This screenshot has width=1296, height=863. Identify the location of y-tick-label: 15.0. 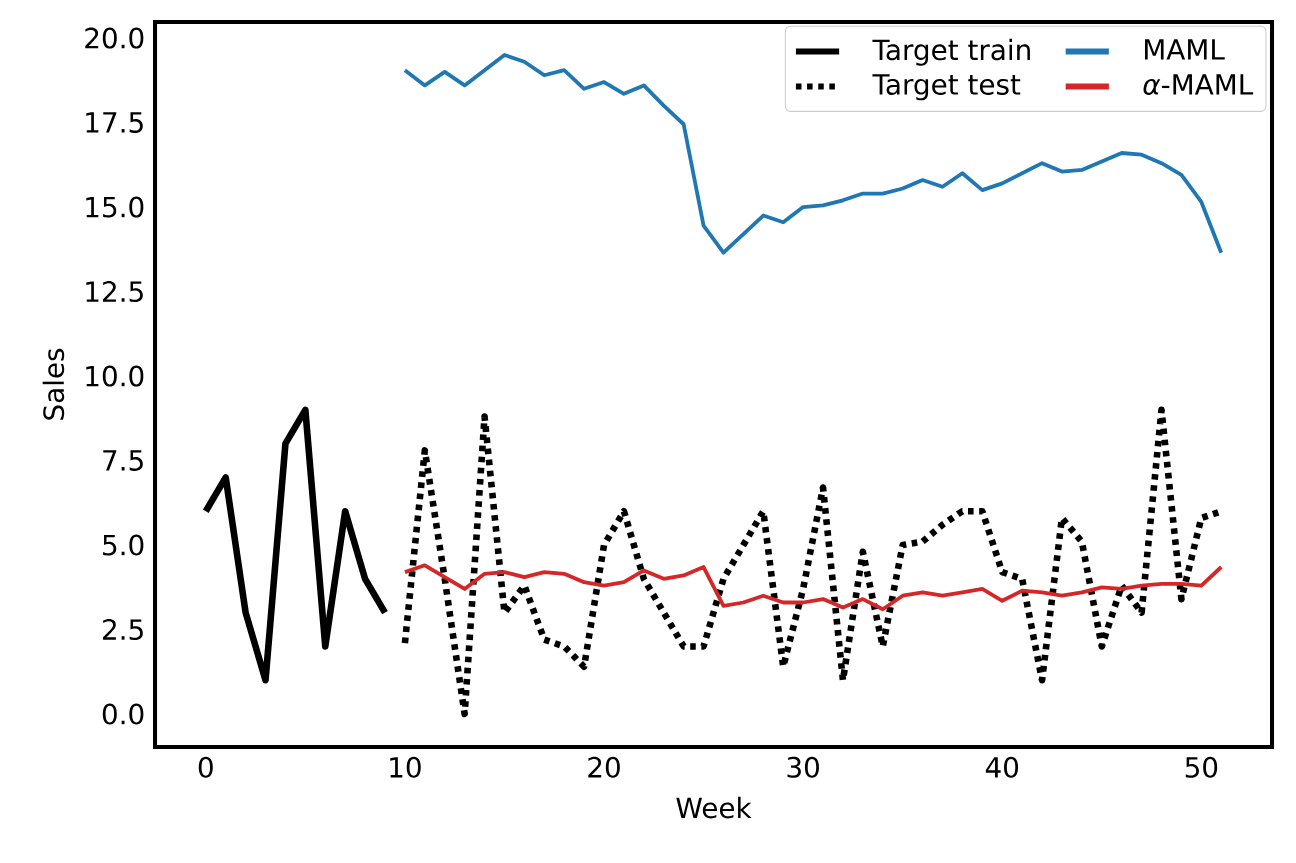
(115, 207).